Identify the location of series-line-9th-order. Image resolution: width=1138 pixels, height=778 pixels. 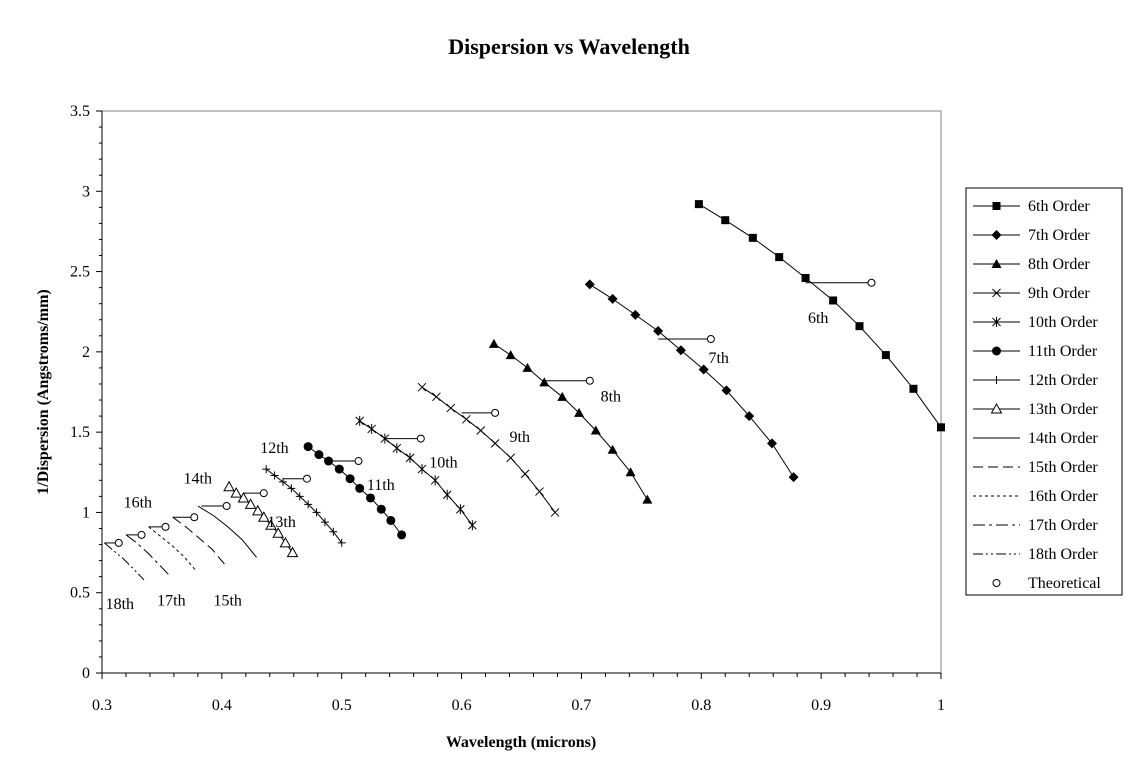
(488, 449).